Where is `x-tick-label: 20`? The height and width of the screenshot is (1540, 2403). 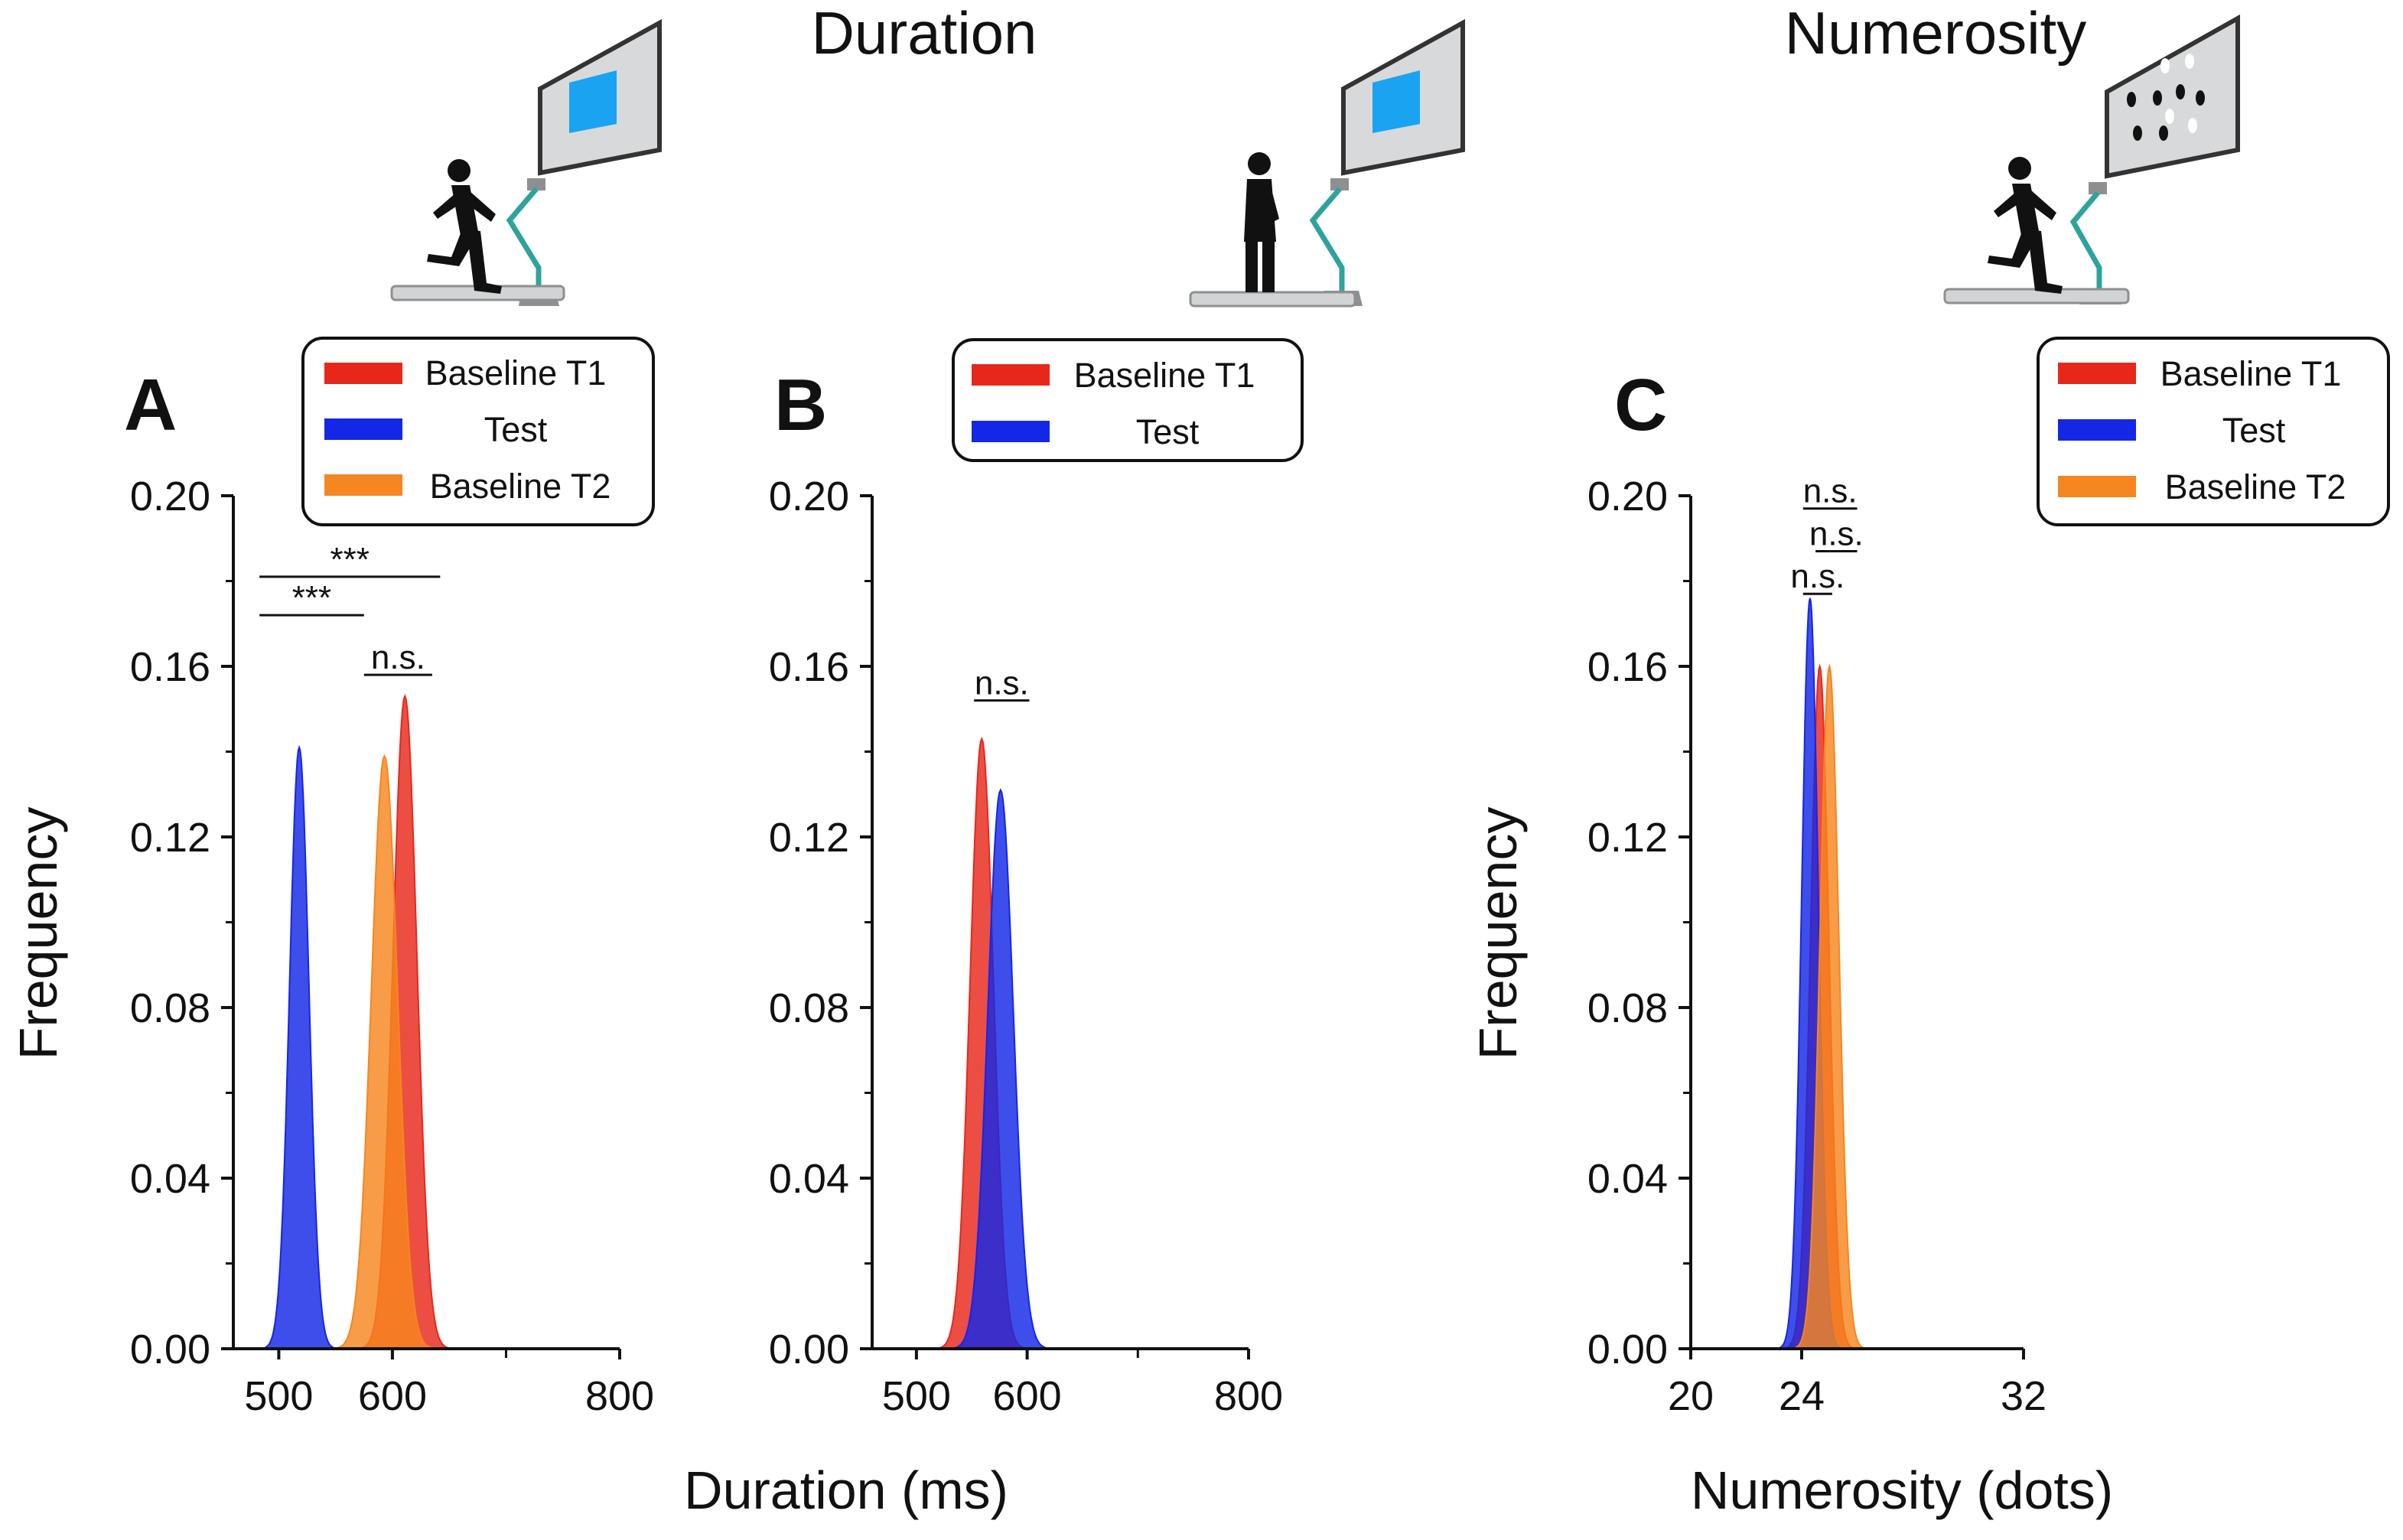
x-tick-label: 20 is located at coordinates (1691, 1396).